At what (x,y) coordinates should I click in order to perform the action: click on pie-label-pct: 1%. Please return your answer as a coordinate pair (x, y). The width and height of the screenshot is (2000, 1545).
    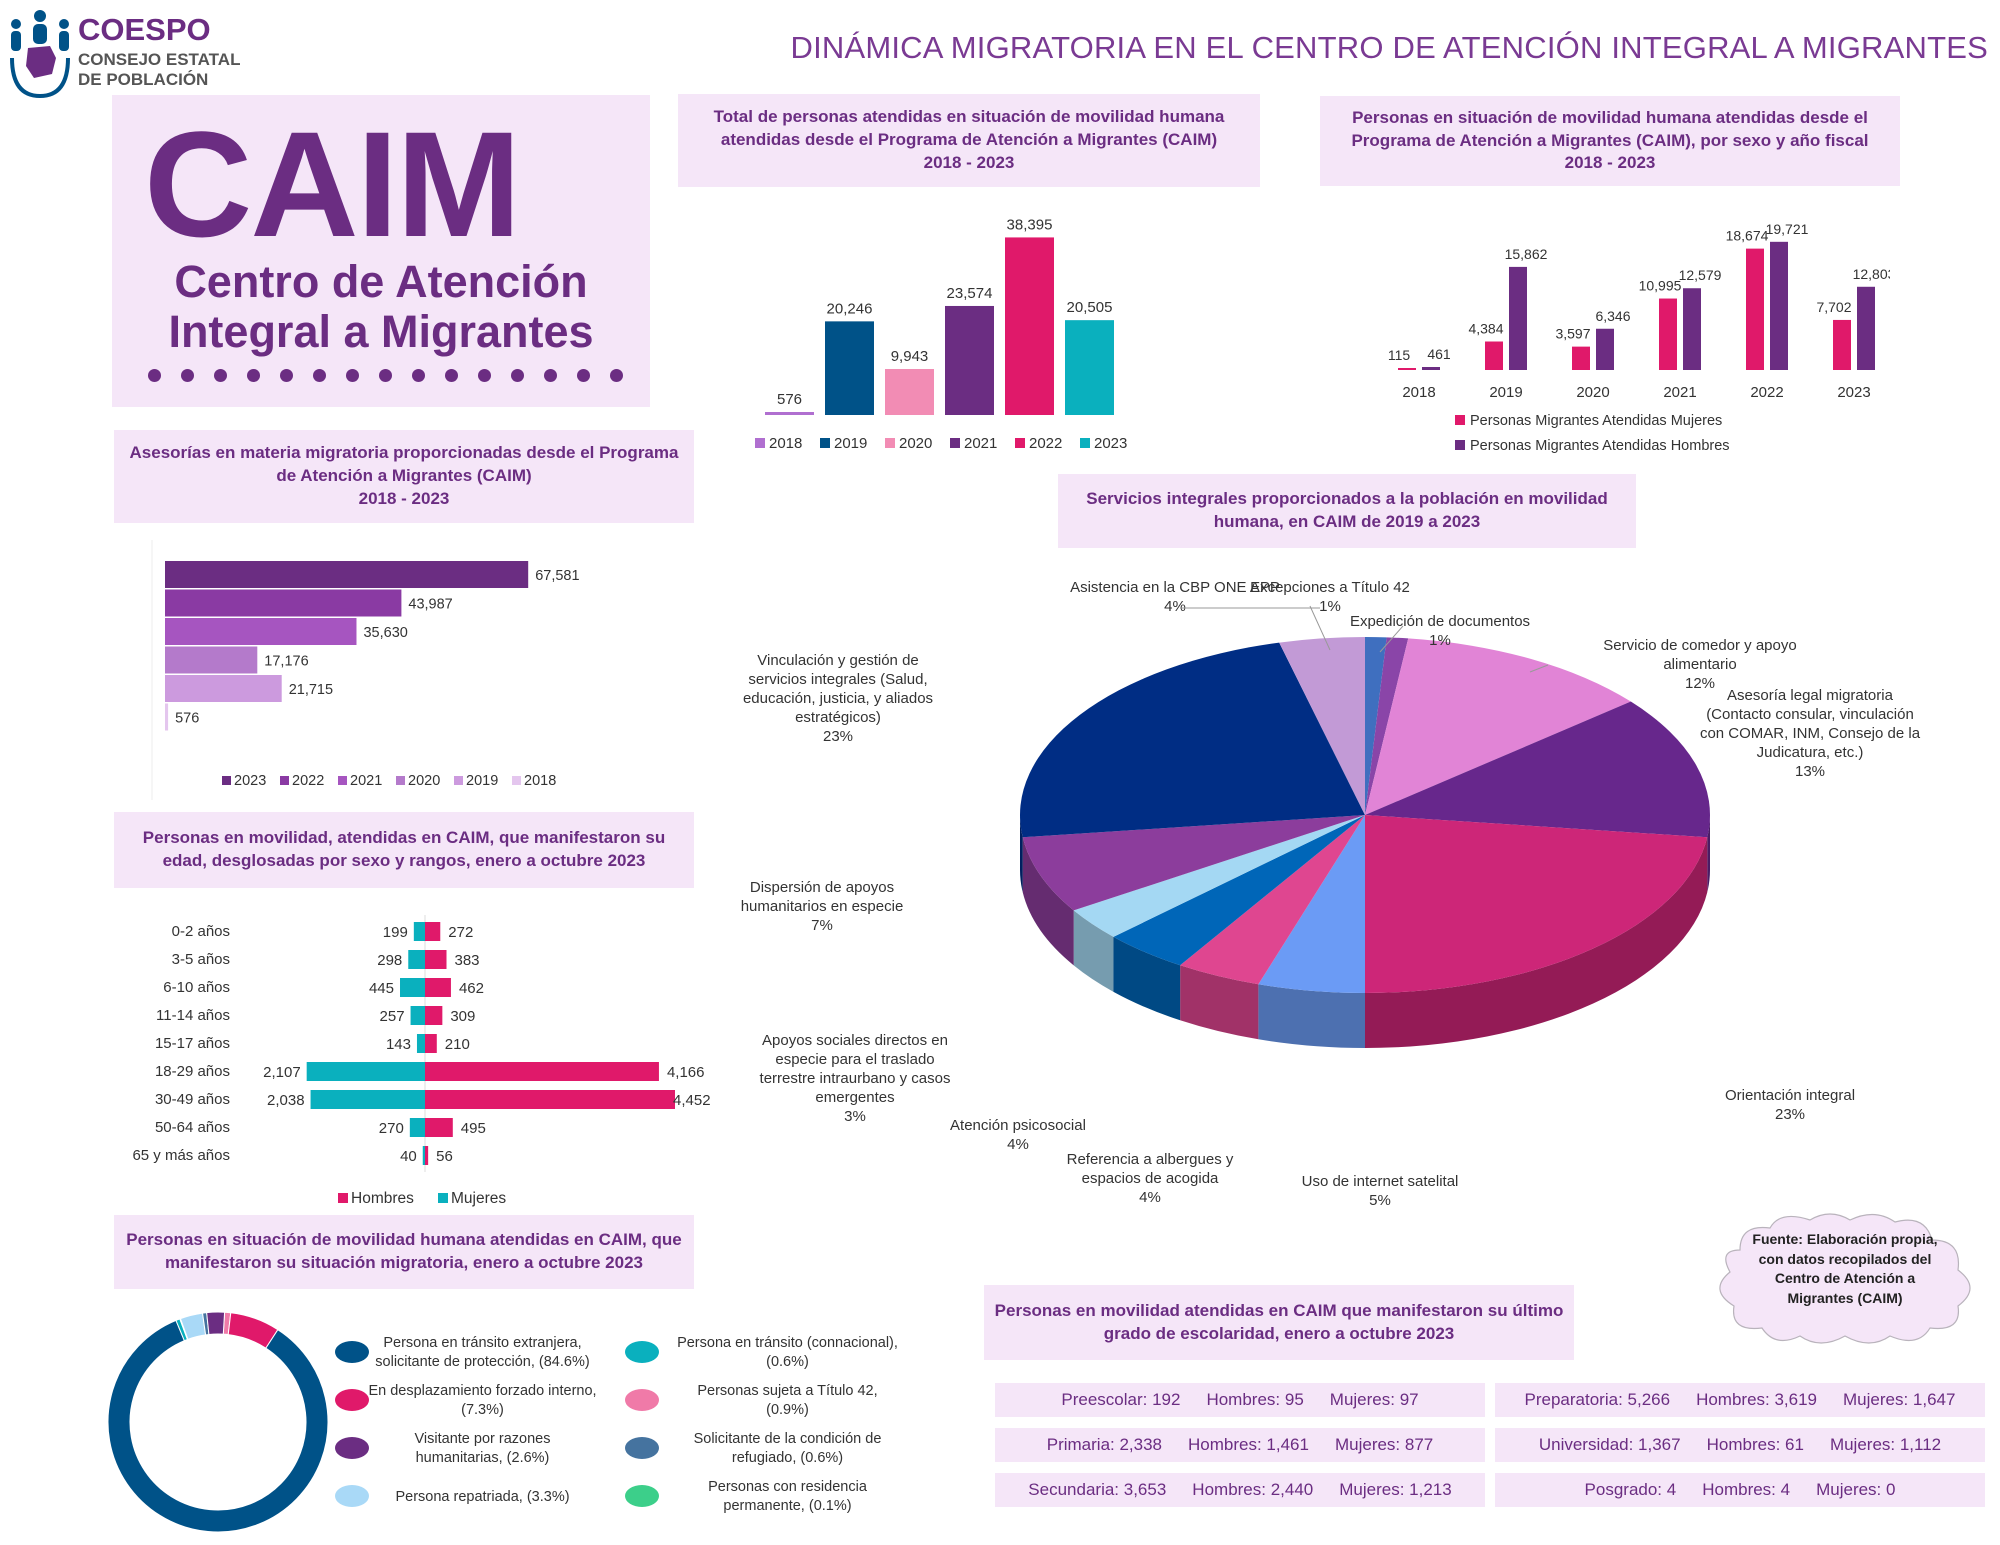
    Looking at the image, I should click on (1440, 640).